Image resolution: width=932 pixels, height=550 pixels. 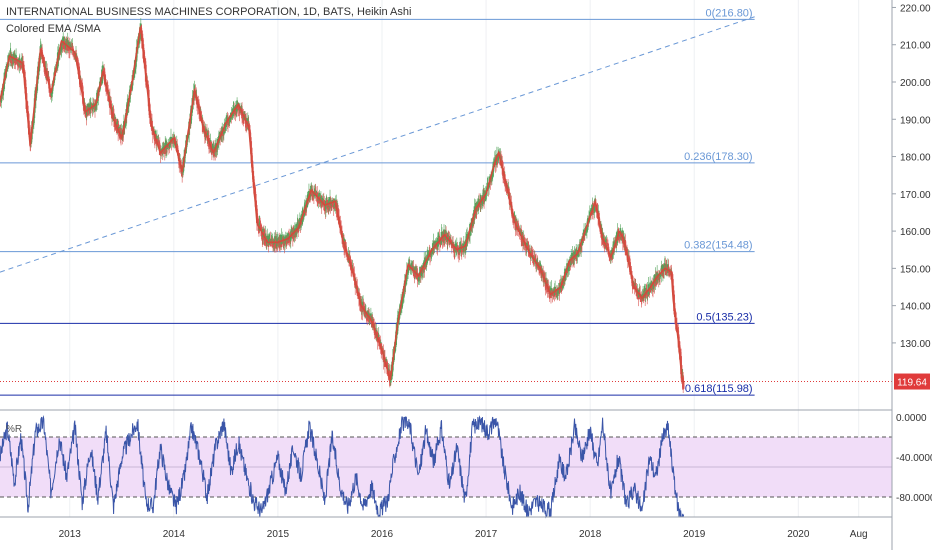 What do you see at coordinates (174, 534) in the screenshot?
I see `time-tick-label: 2014` at bounding box center [174, 534].